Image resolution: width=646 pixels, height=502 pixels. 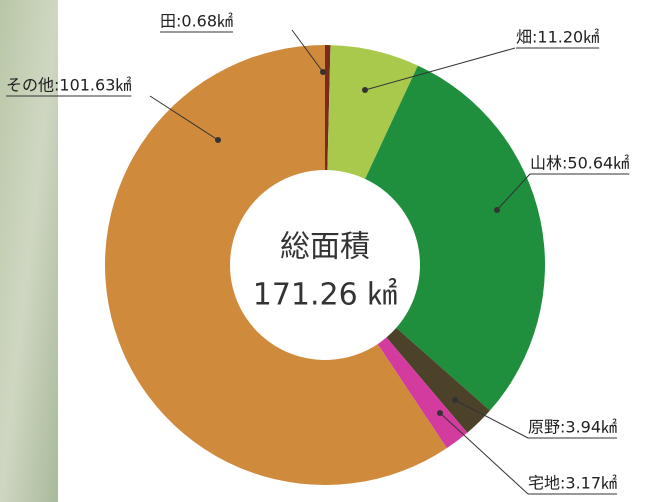 I want to click on center-title: 総面積, so click(x=325, y=247).